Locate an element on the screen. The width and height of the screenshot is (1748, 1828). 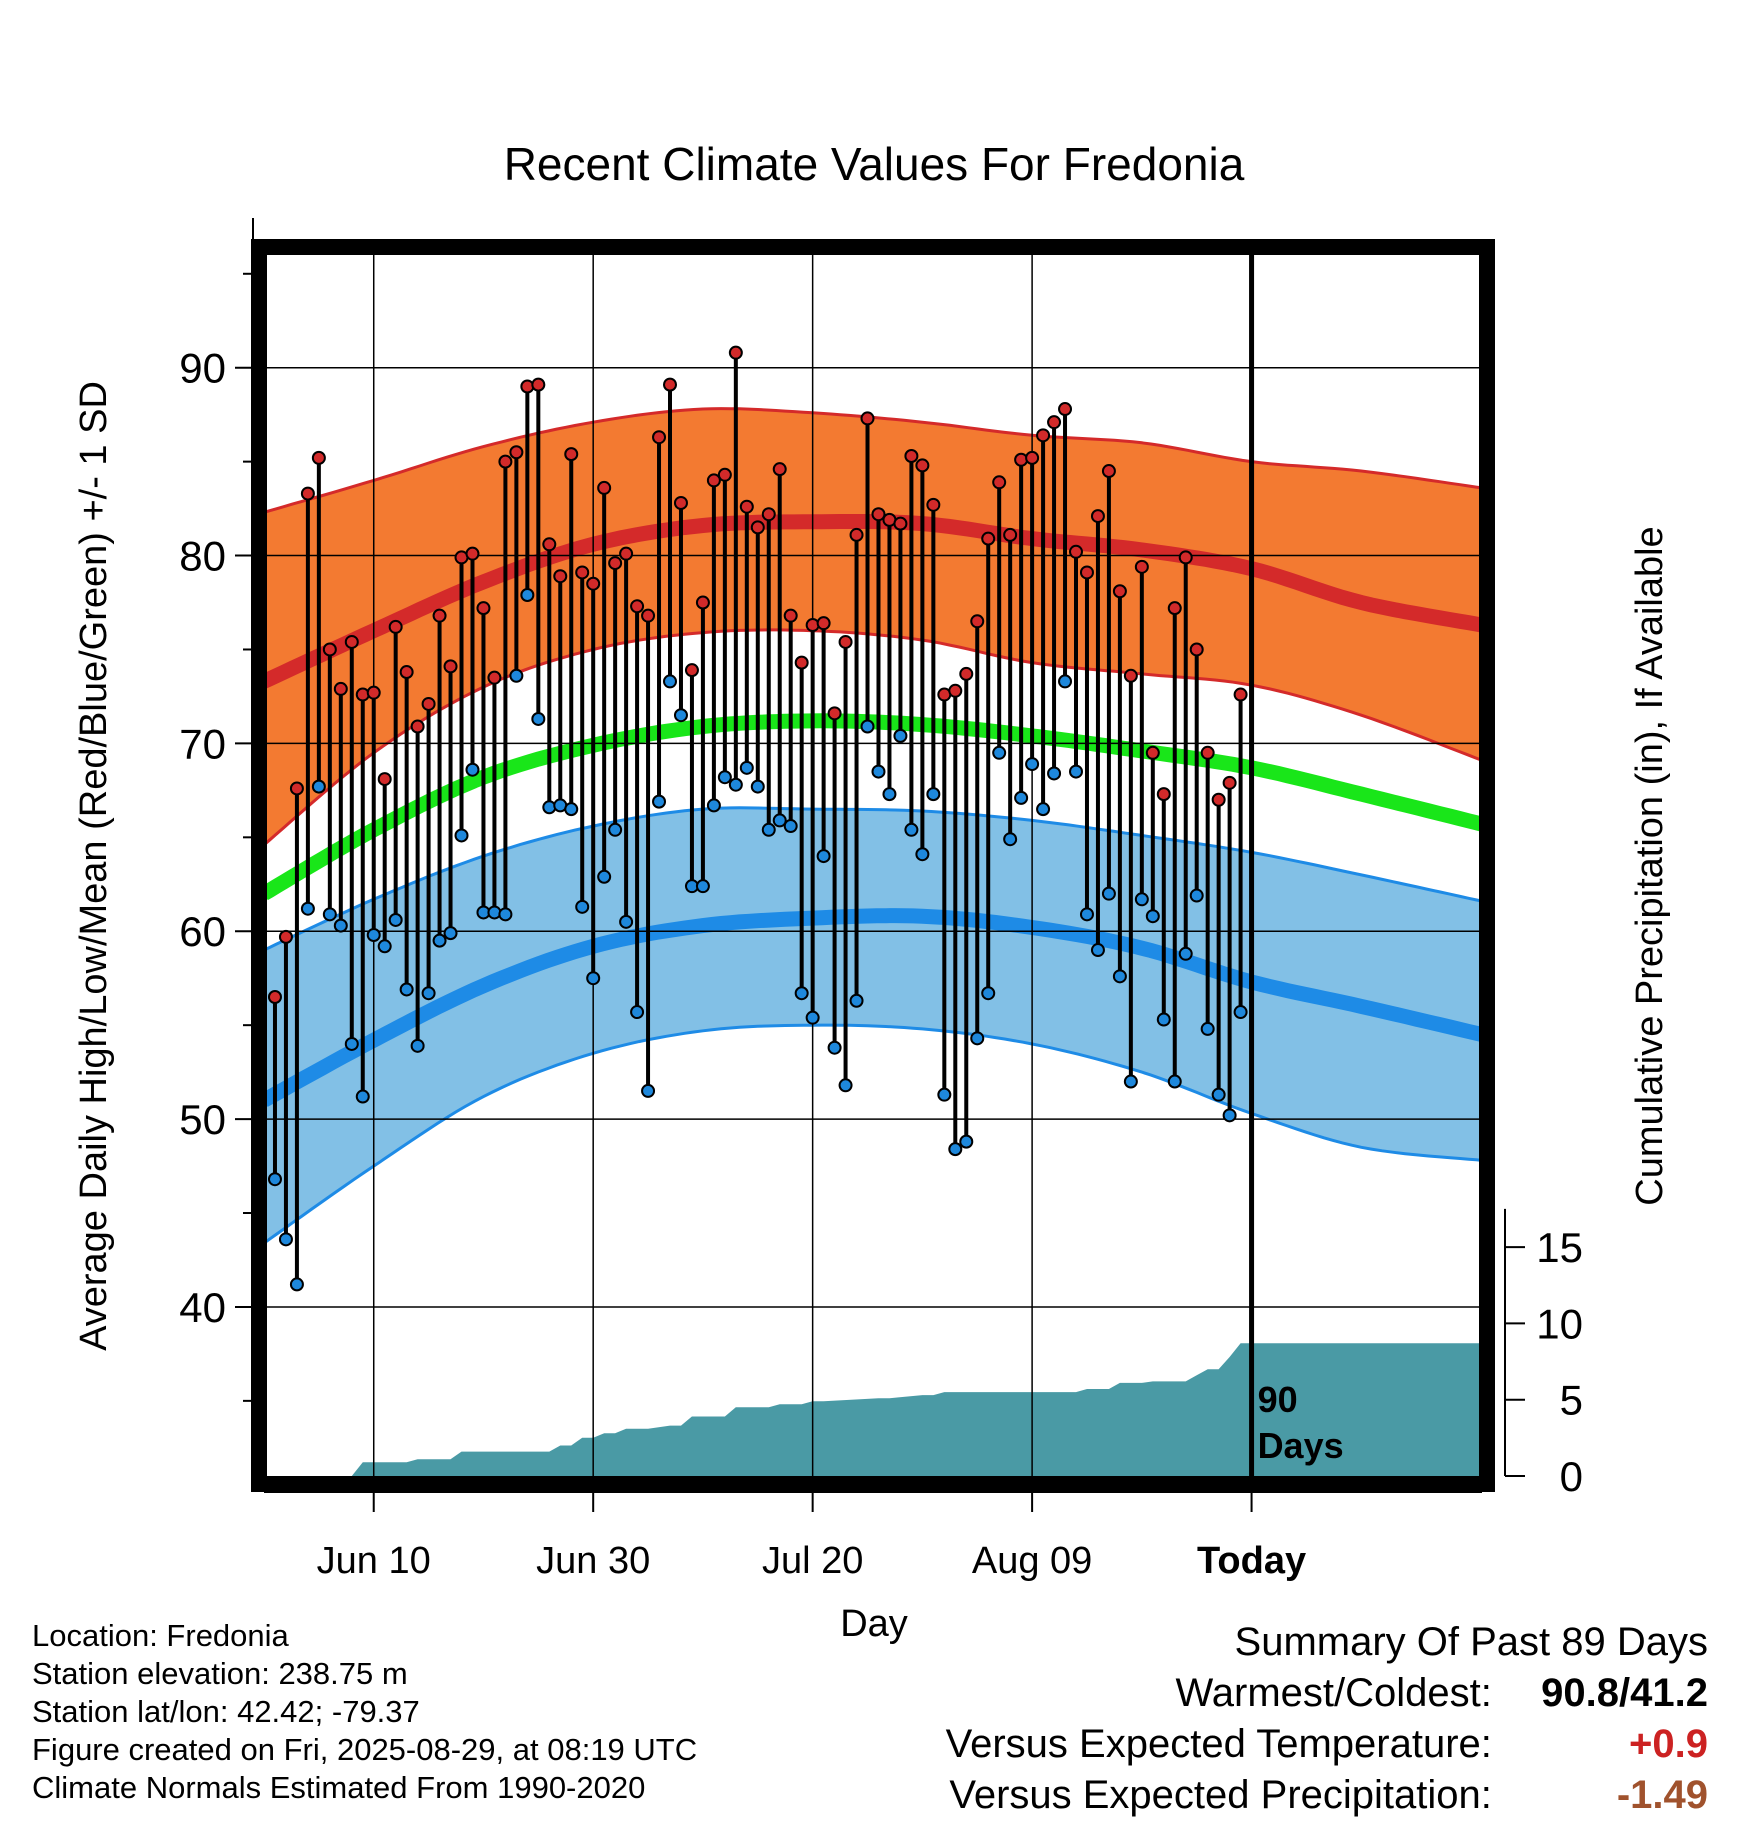
today-days-label: Days is located at coordinates (1301, 1445).